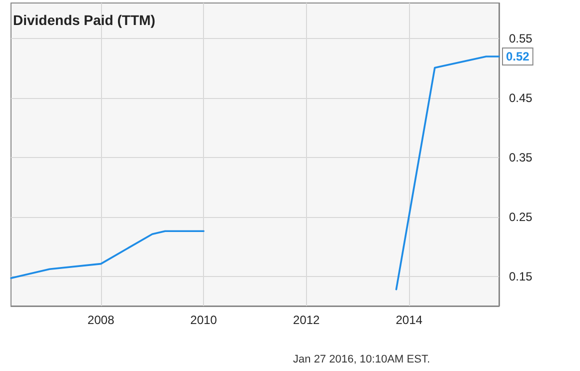 This screenshot has height=371, width=580. Describe the element at coordinates (521, 217) in the screenshot. I see `y-tick-label: 0.25` at that location.